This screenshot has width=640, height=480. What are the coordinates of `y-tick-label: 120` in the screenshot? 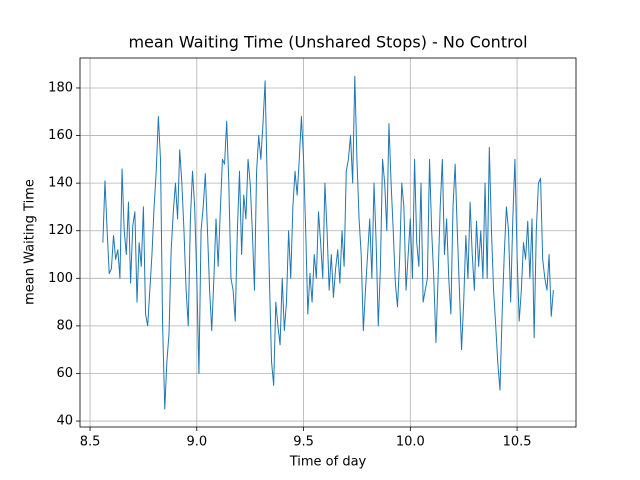 It's located at (60, 230).